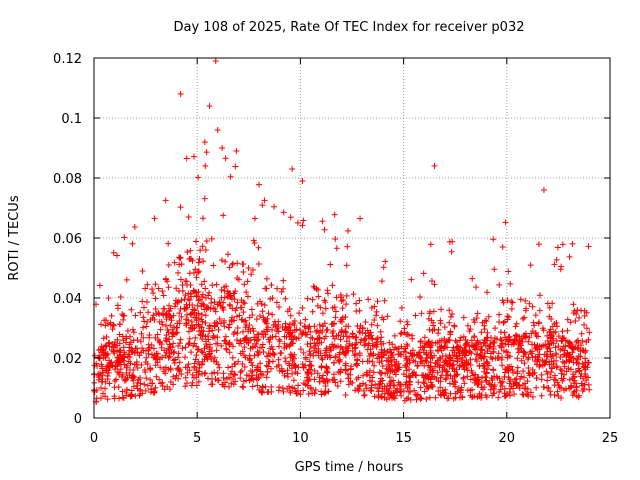 This screenshot has width=640, height=480. Describe the element at coordinates (14, 237) in the screenshot. I see `y-axis-label: ROTI / TECUs` at that location.